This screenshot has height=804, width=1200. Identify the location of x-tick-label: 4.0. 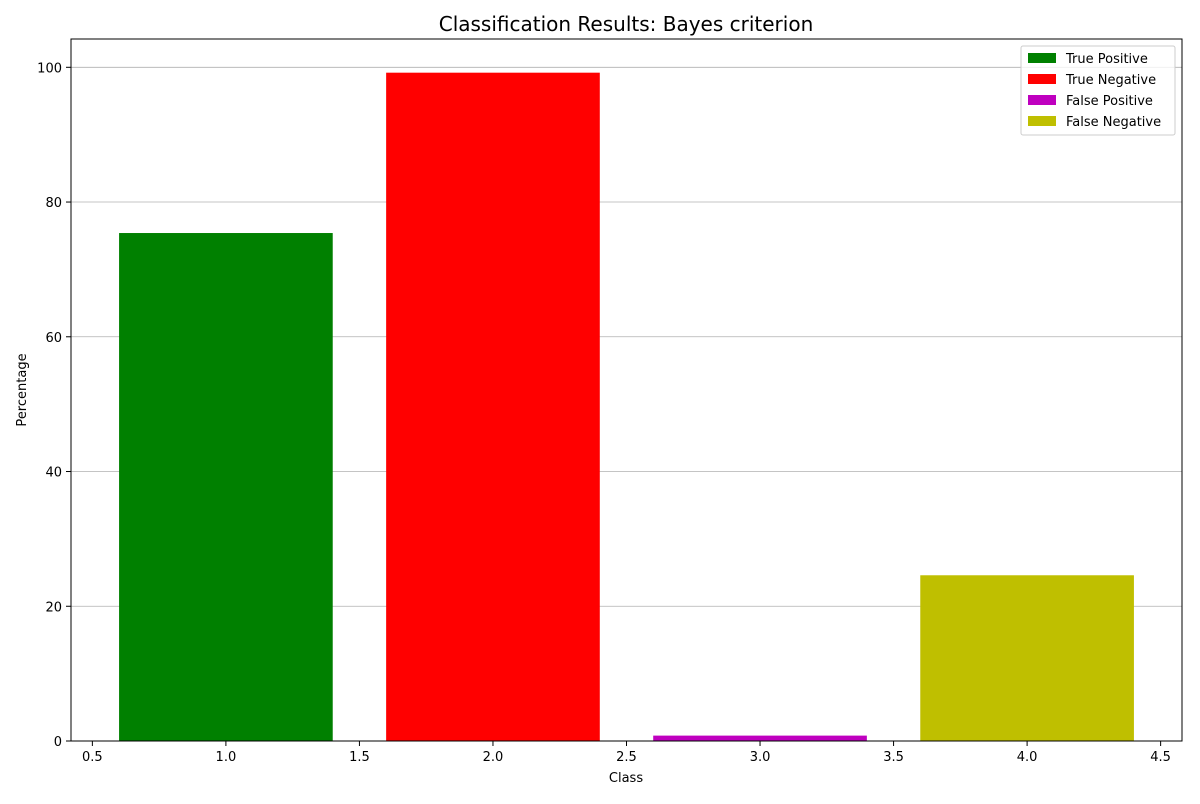
(1027, 757).